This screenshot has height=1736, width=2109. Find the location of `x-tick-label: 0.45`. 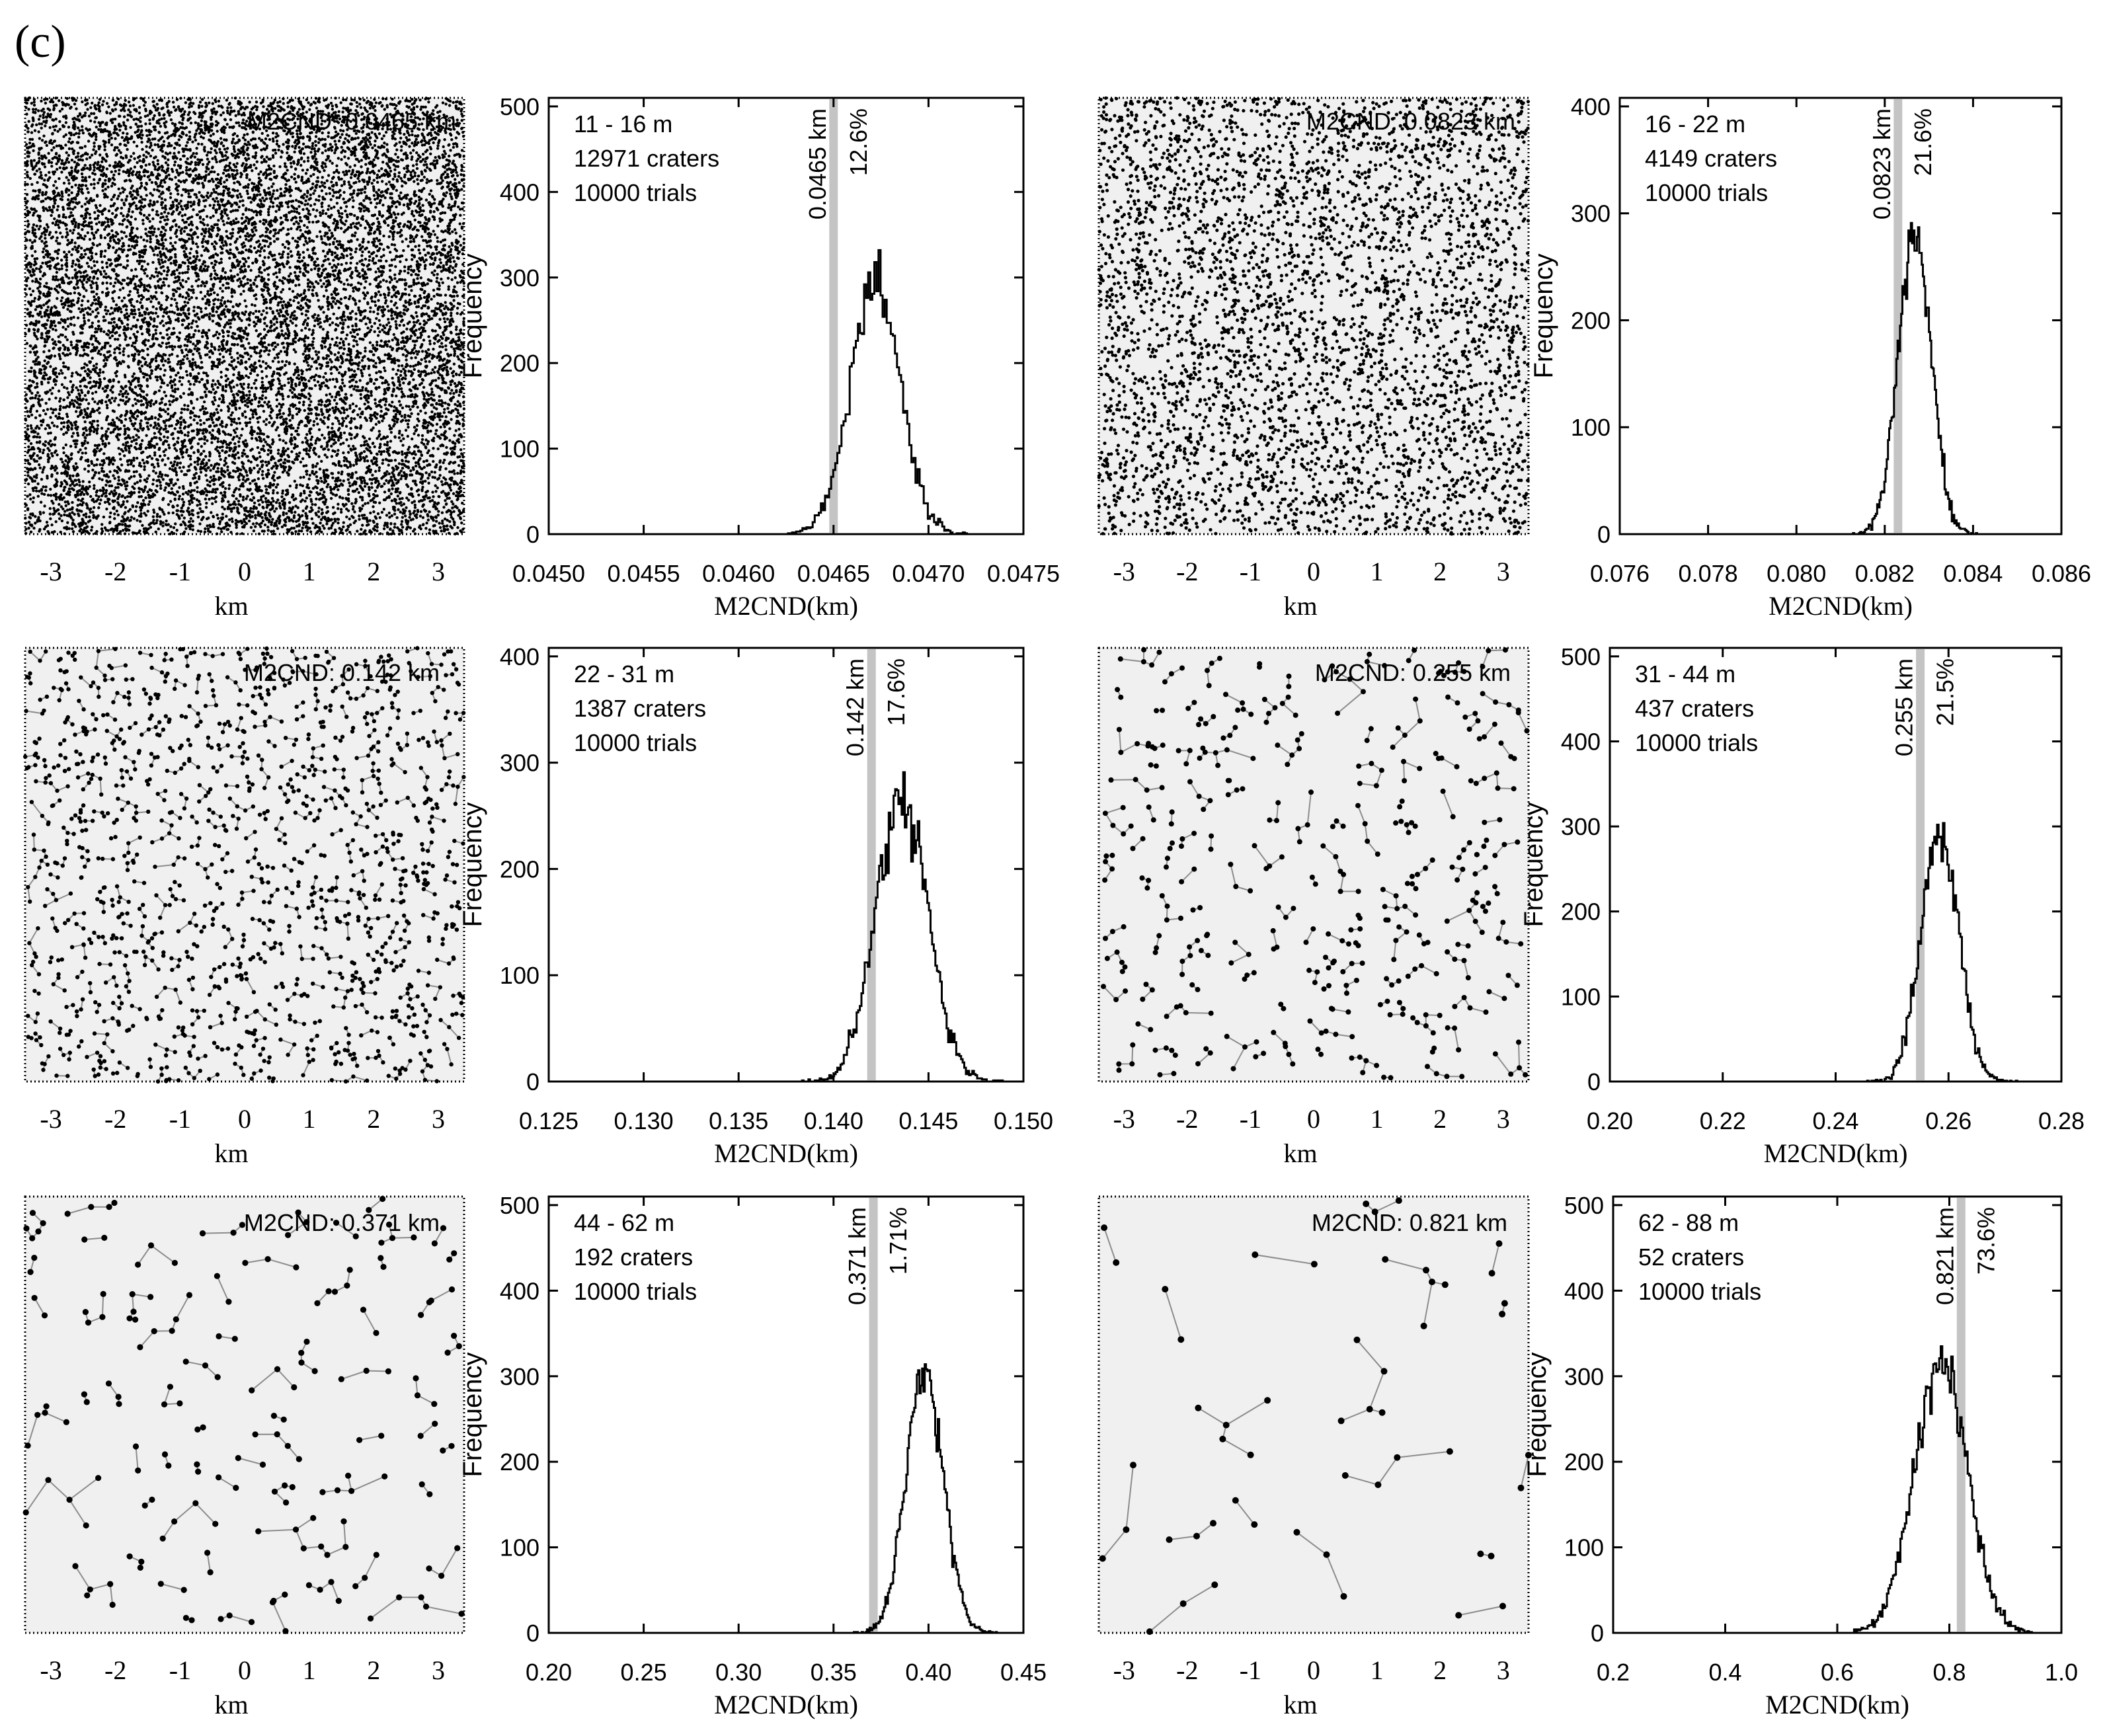

x-tick-label: 0.45 is located at coordinates (1023, 1672).